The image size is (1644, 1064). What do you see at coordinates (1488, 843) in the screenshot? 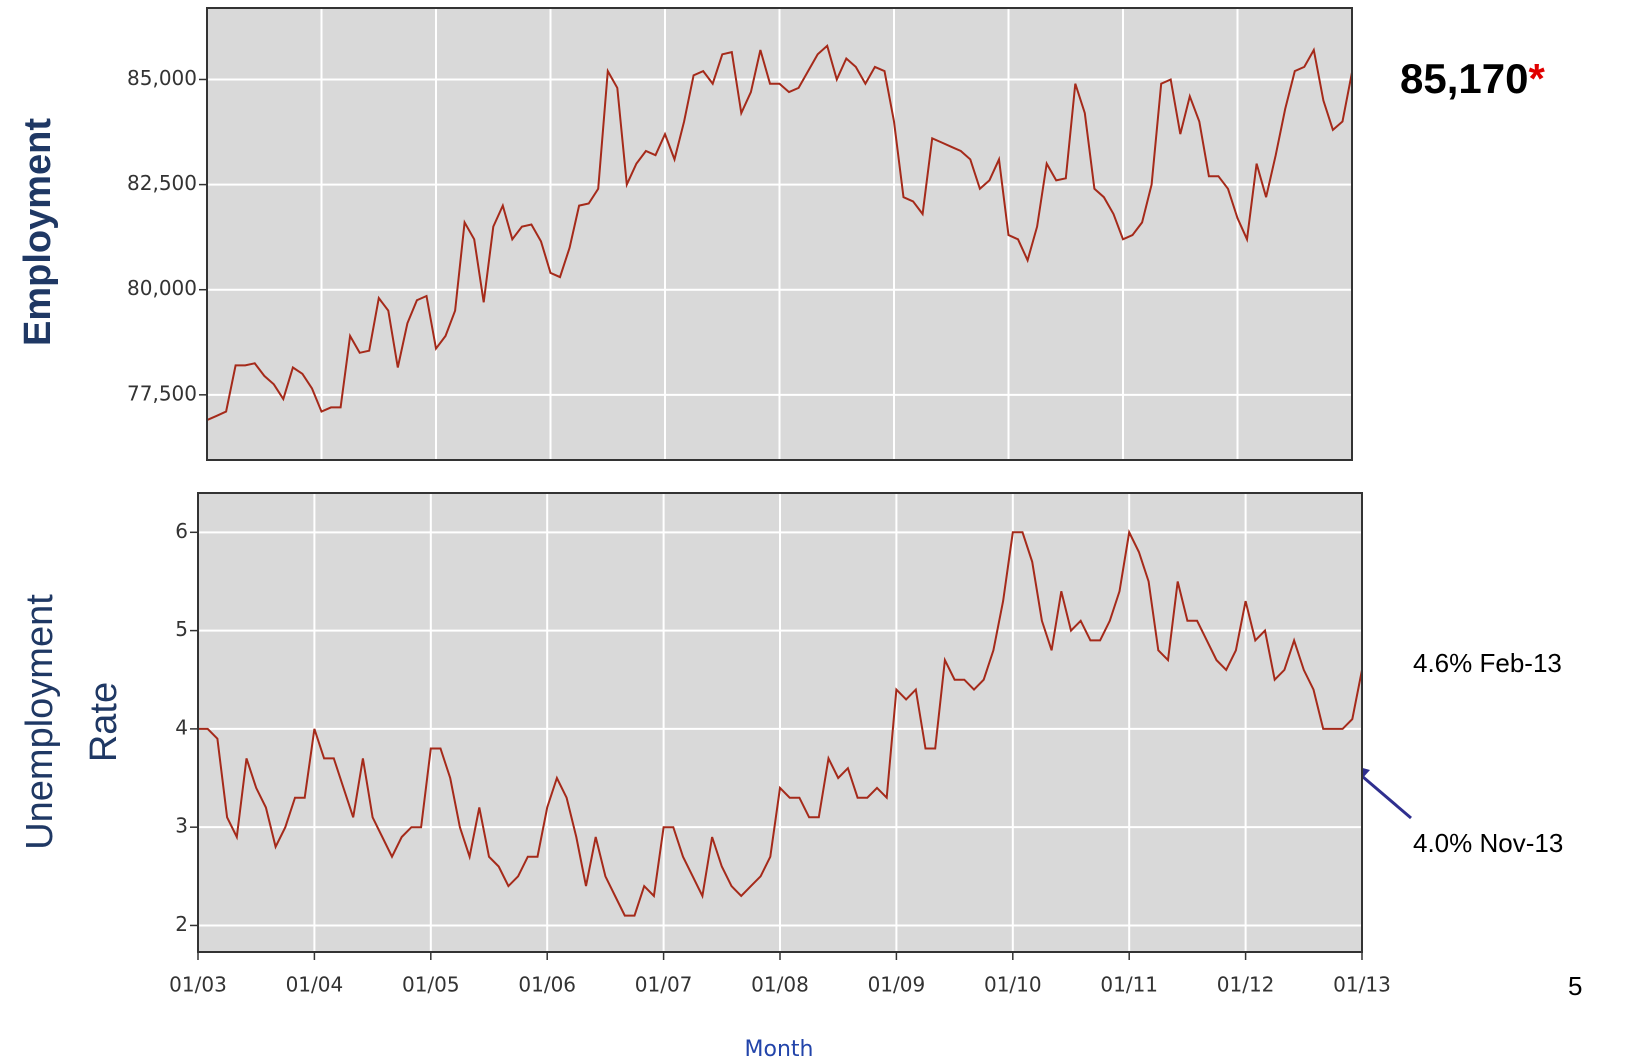
I see `annotation: 4.0% Nov-13` at bounding box center [1488, 843].